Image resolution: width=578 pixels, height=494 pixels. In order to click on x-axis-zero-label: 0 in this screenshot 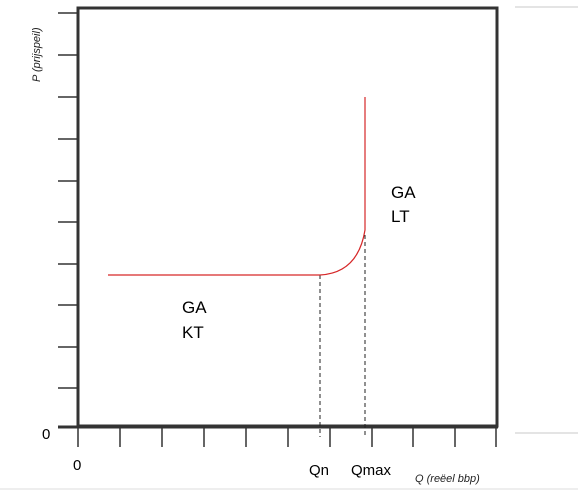, I will do `click(77, 465)`.